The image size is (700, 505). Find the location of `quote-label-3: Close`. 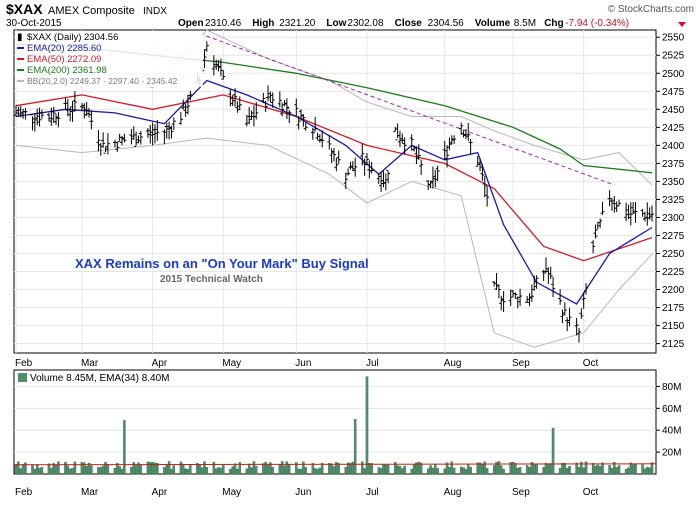

quote-label-3: Close is located at coordinates (409, 23).